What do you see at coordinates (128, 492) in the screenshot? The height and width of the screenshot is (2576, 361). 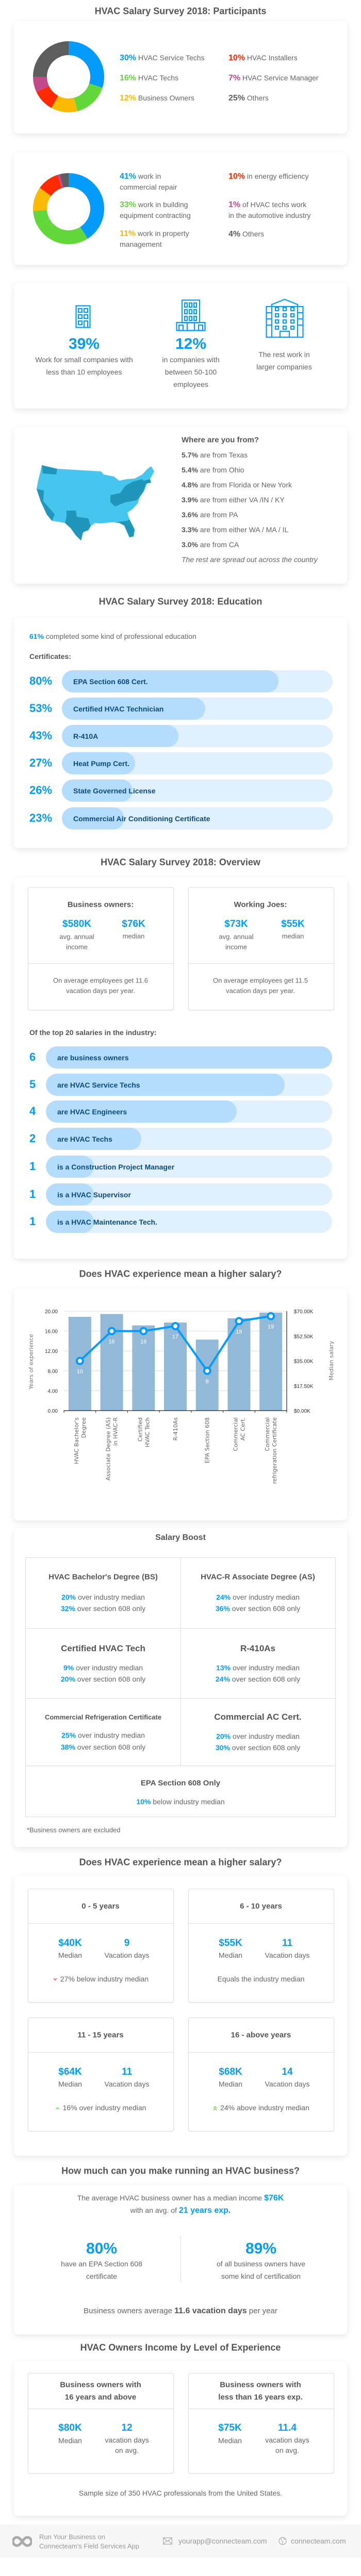 I see `states-midwest-east` at bounding box center [128, 492].